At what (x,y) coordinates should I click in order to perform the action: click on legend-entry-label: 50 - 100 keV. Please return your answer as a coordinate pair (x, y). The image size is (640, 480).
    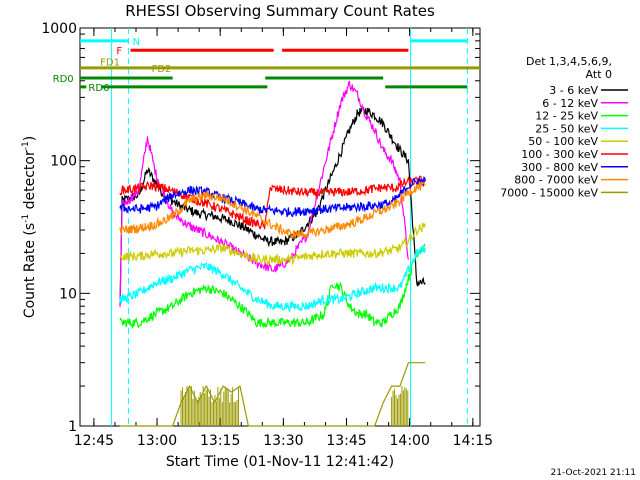
    Looking at the image, I should click on (563, 141).